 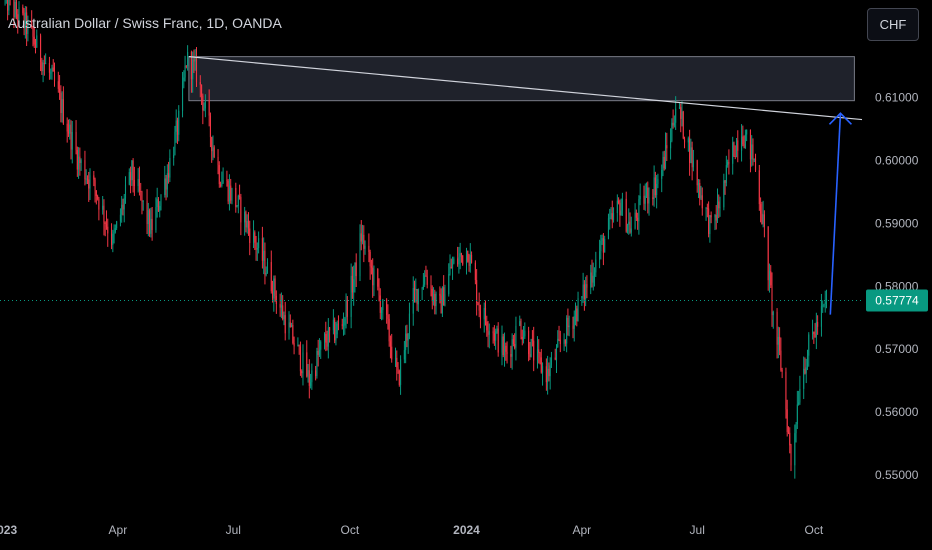 I want to click on currency-button: CHF, so click(x=893, y=24).